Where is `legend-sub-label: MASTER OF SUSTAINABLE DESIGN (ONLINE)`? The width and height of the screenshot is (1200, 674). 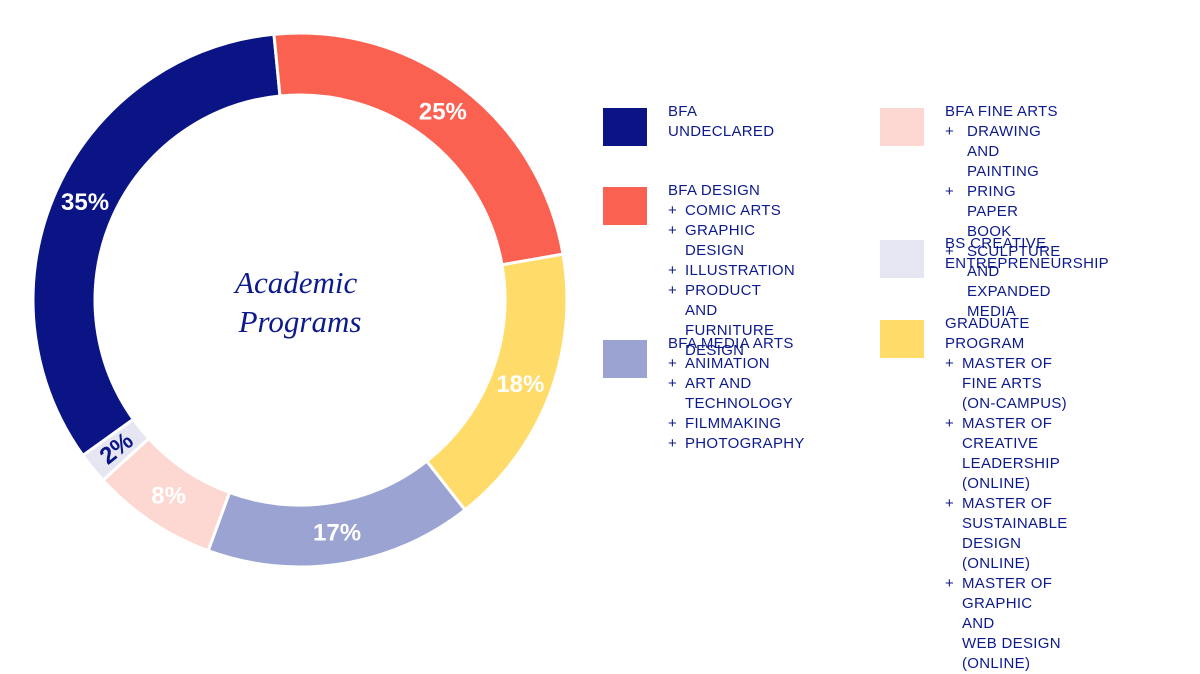
legend-sub-label: MASTER OF SUSTAINABLE DESIGN (ONLINE) is located at coordinates (1015, 533).